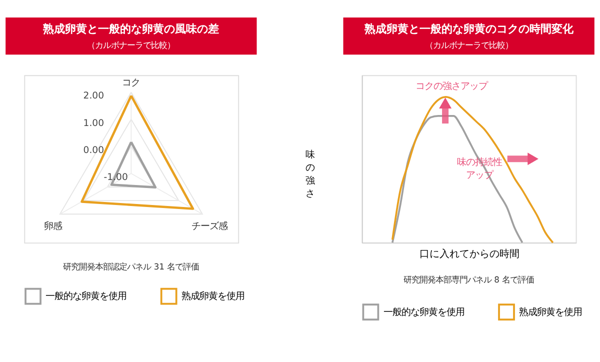  What do you see at coordinates (469, 254) in the screenshot?
I see `x-axis-title: 口に入れてからの時間` at bounding box center [469, 254].